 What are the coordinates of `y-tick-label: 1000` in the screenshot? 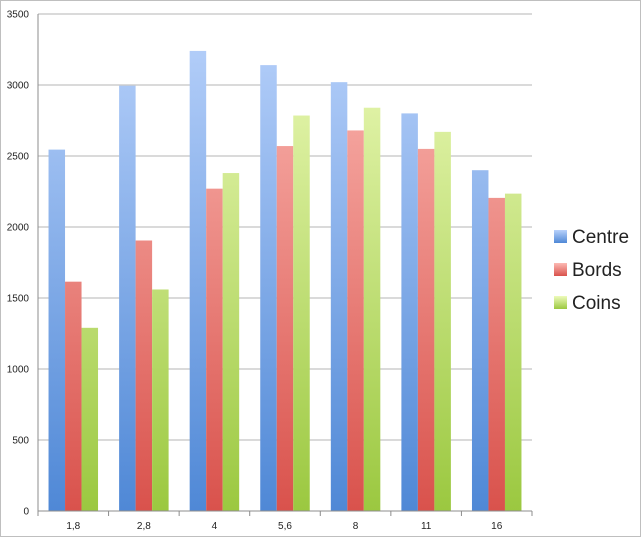 It's located at (18, 370).